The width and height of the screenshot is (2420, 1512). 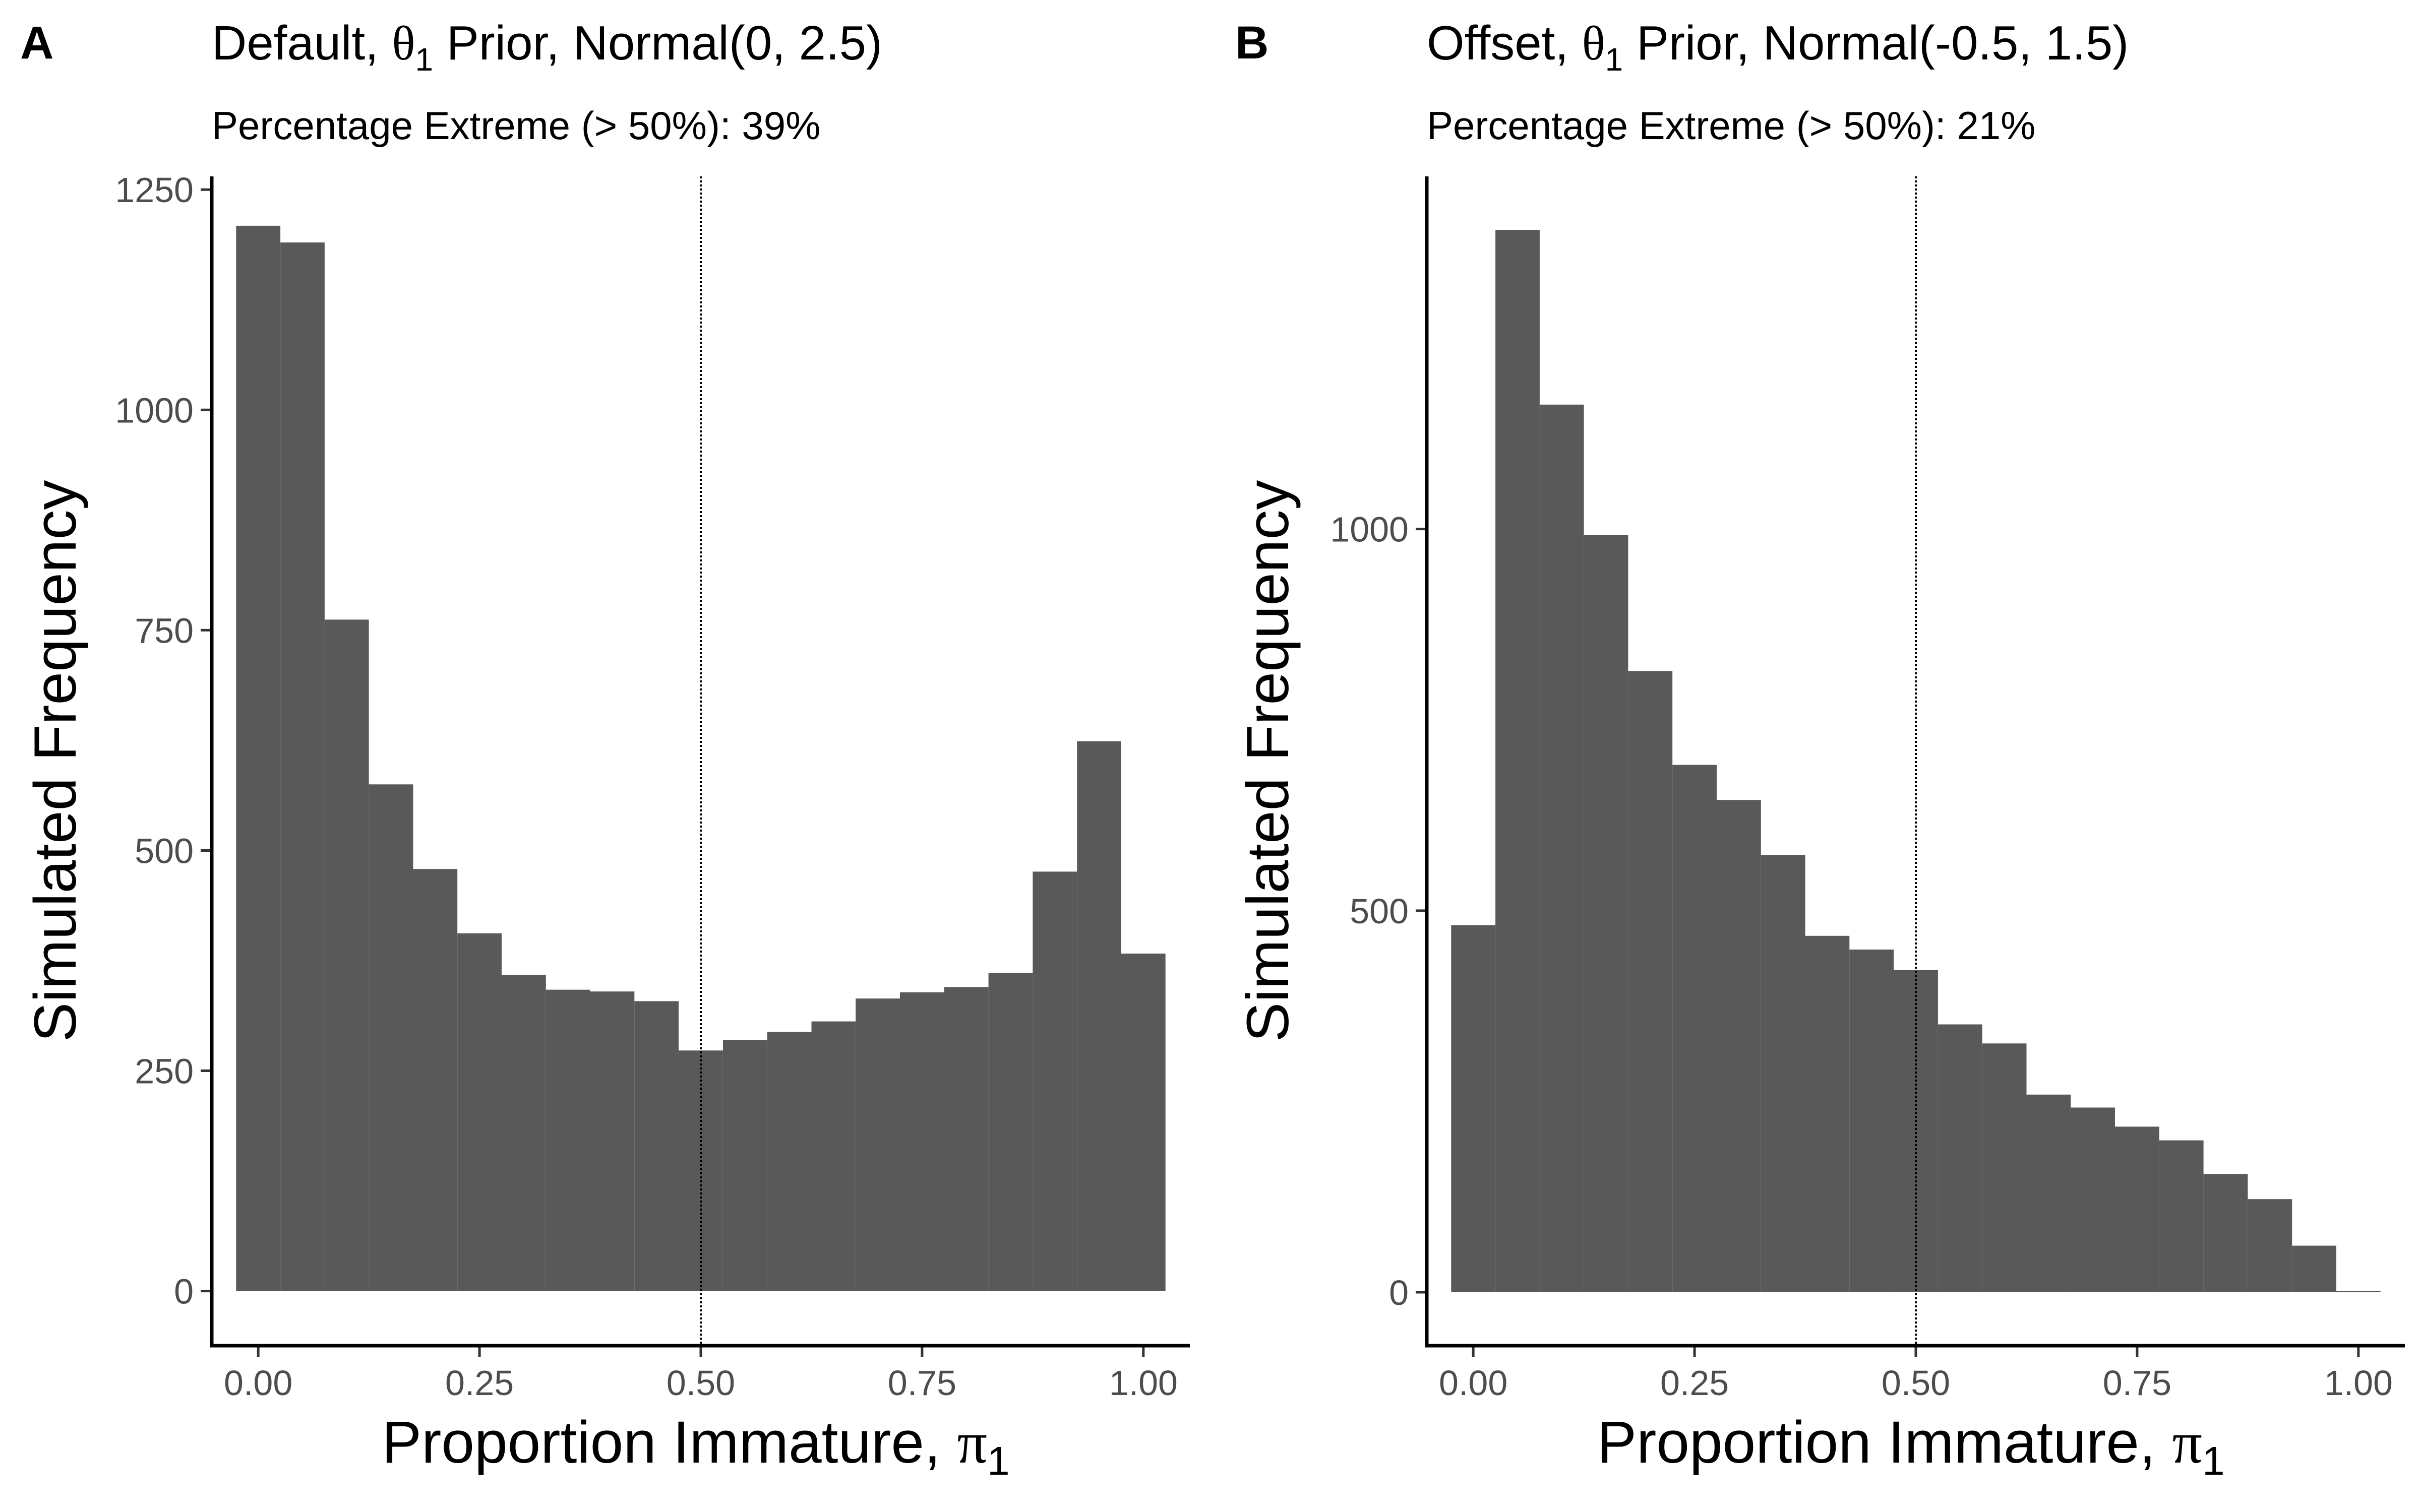 What do you see at coordinates (164, 850) in the screenshot?
I see `panel-a-y-tick-label-2: 500` at bounding box center [164, 850].